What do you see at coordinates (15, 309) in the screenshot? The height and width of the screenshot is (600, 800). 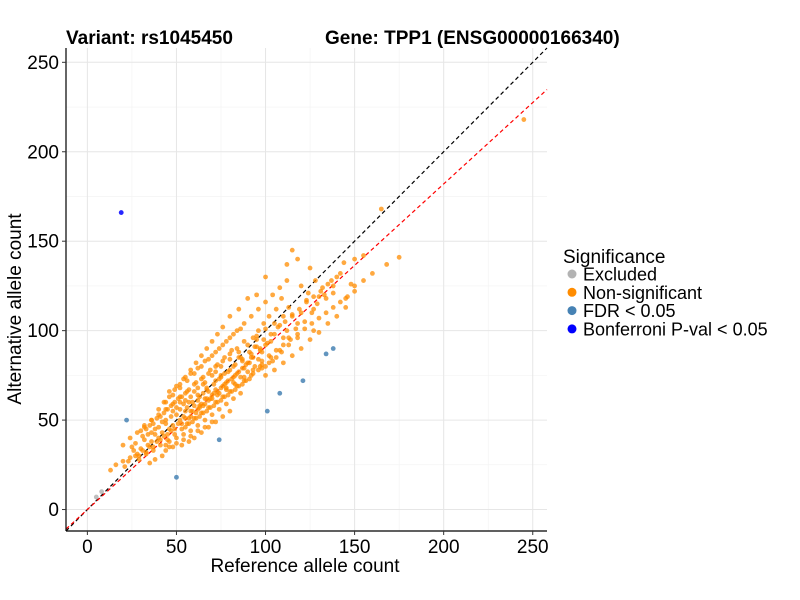 I see `y-axis-label: Alternative allele count` at bounding box center [15, 309].